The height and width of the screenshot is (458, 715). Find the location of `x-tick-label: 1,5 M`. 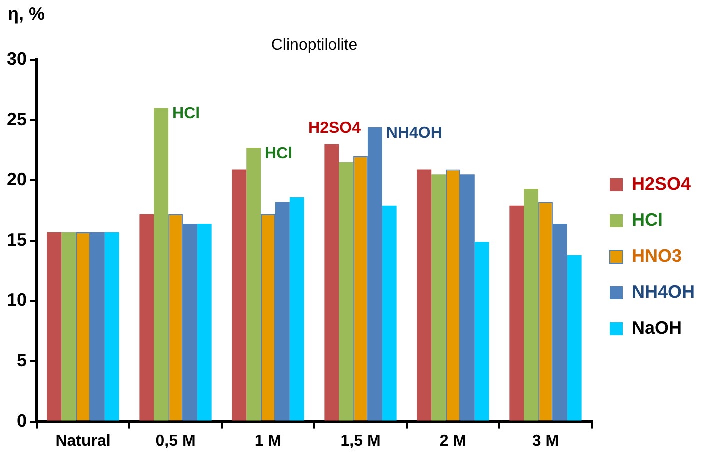

x-tick-label: 1,5 M is located at coordinates (360, 441).